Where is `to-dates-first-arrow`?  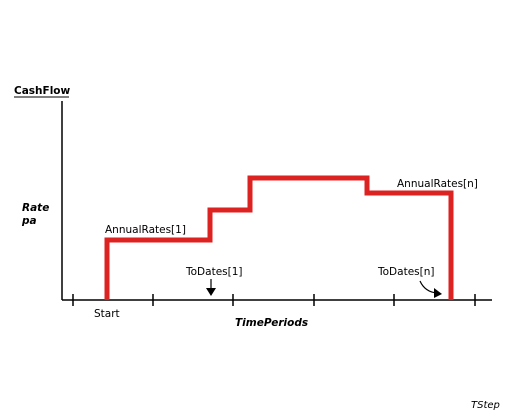
to-dates-first-arrow is located at coordinates (211, 287).